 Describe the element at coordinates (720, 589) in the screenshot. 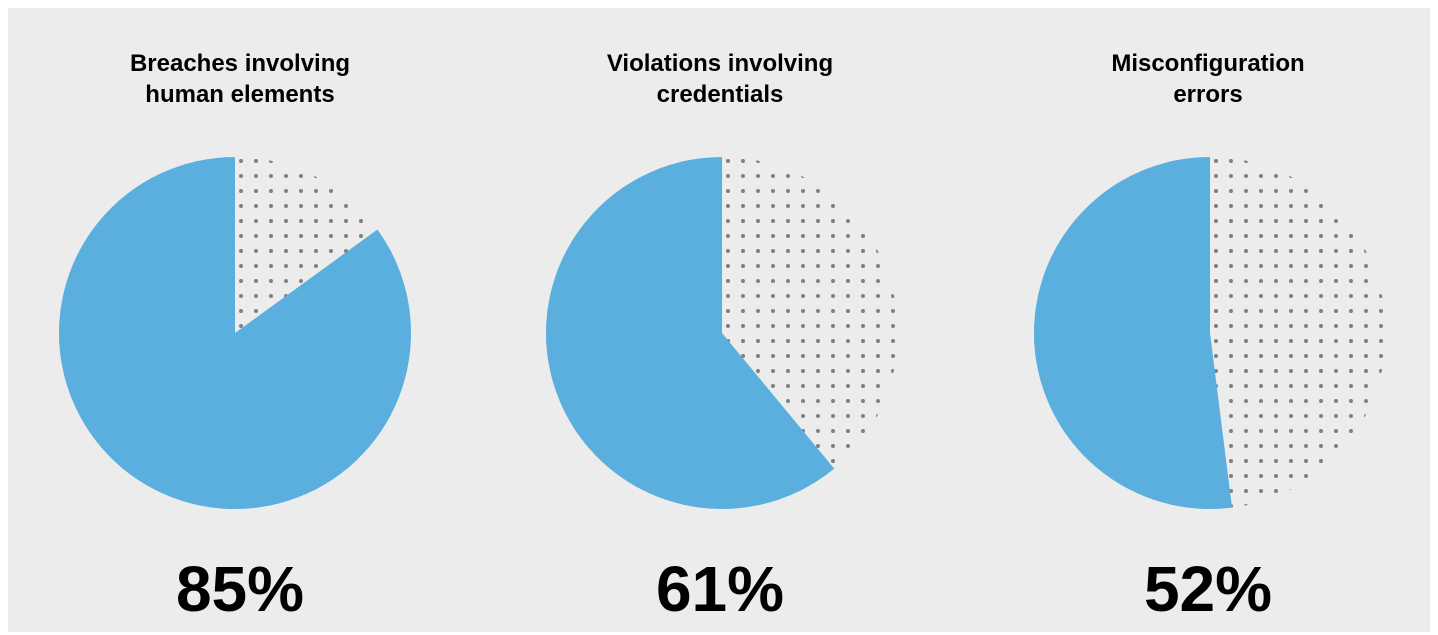

I see `percentage-label: 61%` at that location.